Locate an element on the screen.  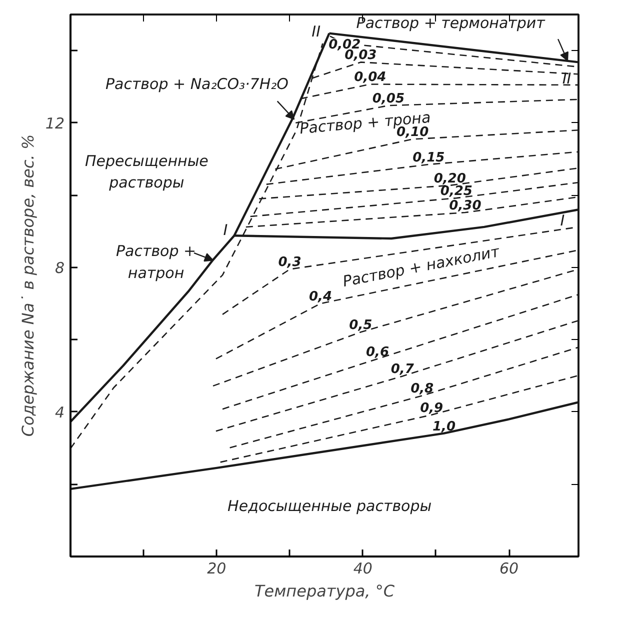
annotation: Пересыщенные растворы is located at coordinates (146, 172).